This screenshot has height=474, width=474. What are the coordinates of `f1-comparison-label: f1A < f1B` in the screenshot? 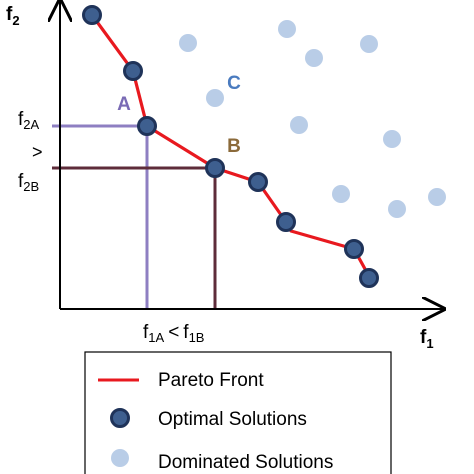 It's located at (173, 333).